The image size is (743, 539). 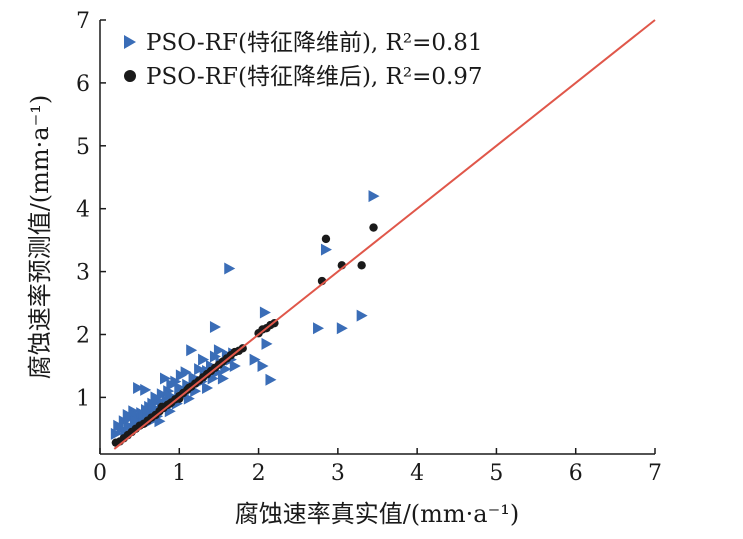 I want to click on y-tick-label: 5, so click(x=83, y=147).